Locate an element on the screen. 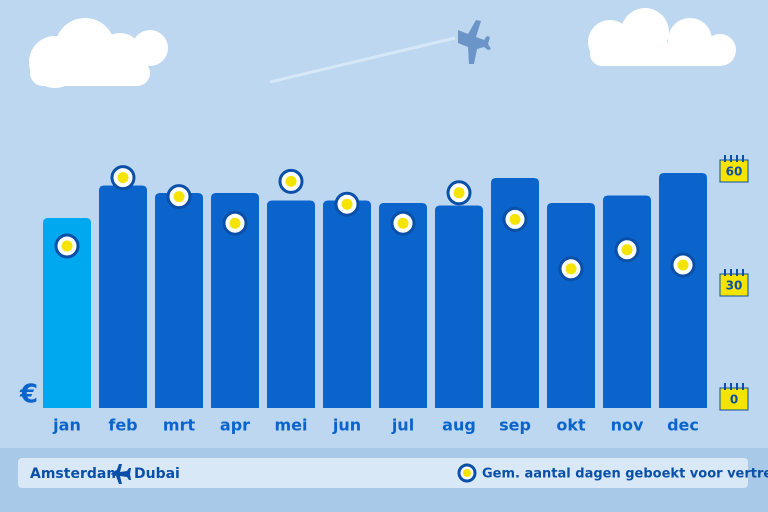 The width and height of the screenshot is (768, 512). x-tick-label: apr is located at coordinates (235, 425).